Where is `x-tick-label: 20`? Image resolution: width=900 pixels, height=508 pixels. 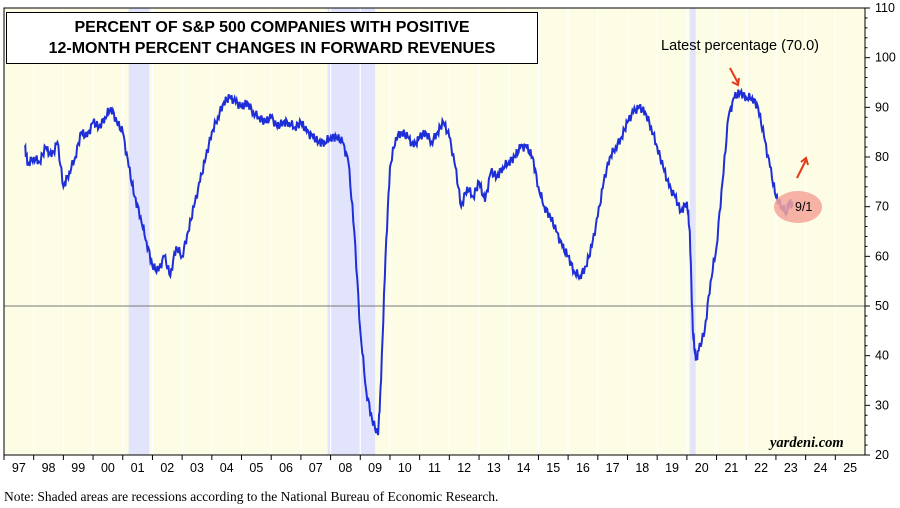 x-tick-label: 20 is located at coordinates (702, 468).